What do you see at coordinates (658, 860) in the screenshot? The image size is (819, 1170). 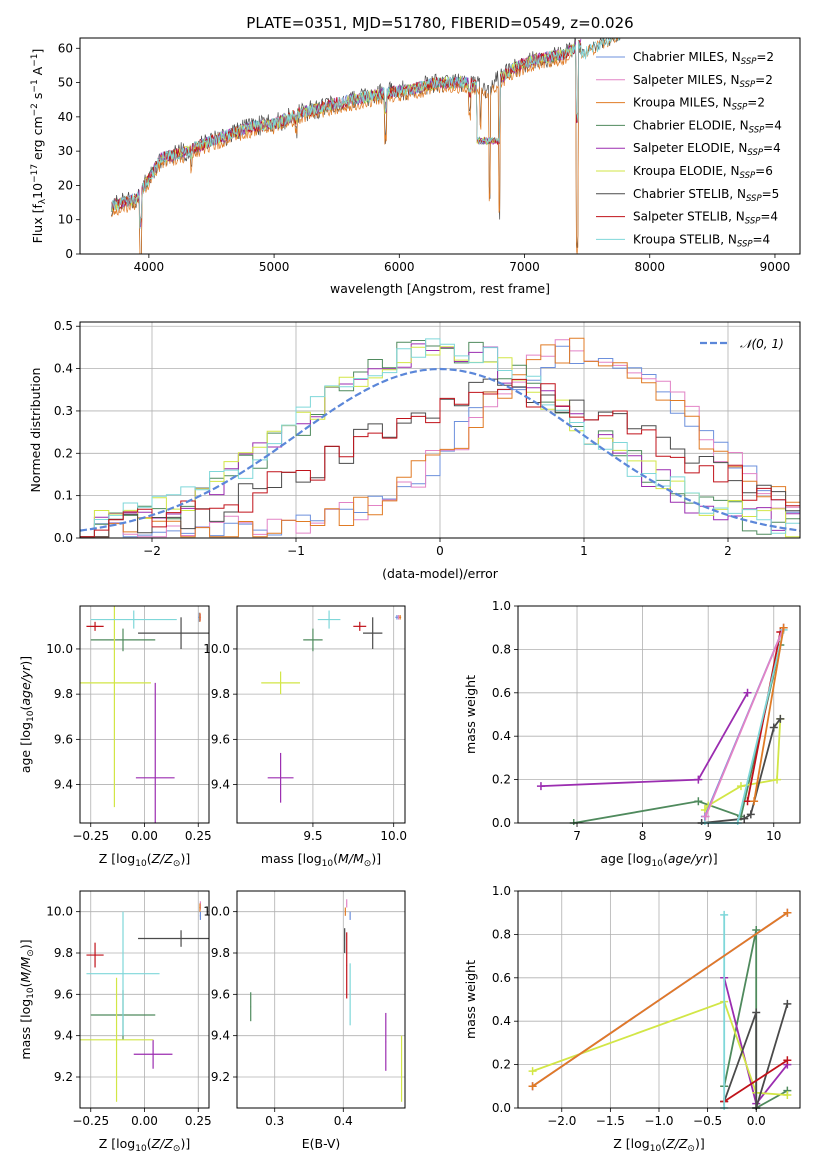 I see `x-axis-label: age [log10(age/yr)]` at bounding box center [658, 860].